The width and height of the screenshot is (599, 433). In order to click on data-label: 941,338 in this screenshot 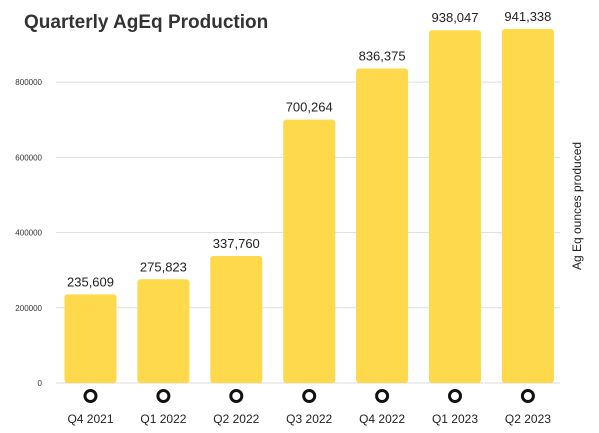, I will do `click(527, 16)`.